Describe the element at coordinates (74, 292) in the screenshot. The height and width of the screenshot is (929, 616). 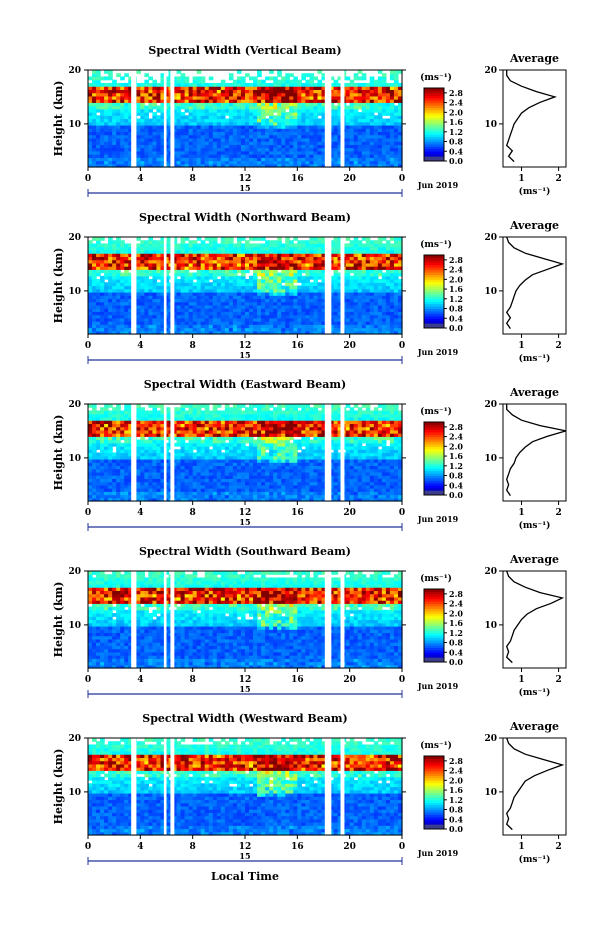
I see `y-tick-label: 10` at that location.